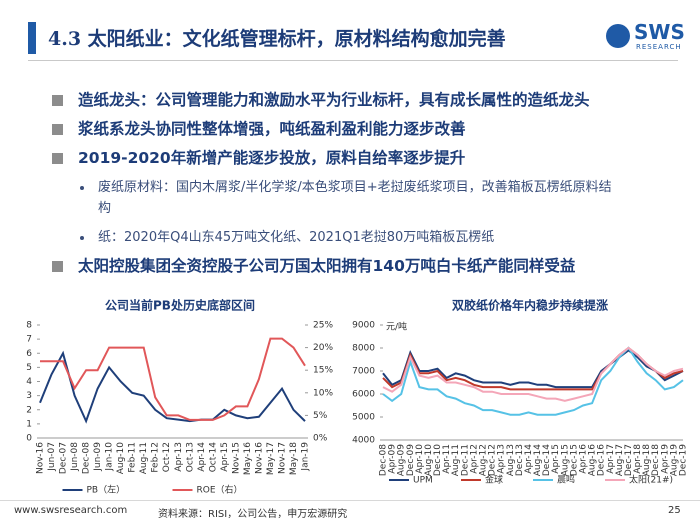 The height and width of the screenshot is (525, 700). Describe the element at coordinates (350, 500) in the screenshot. I see `footer-rule` at that location.